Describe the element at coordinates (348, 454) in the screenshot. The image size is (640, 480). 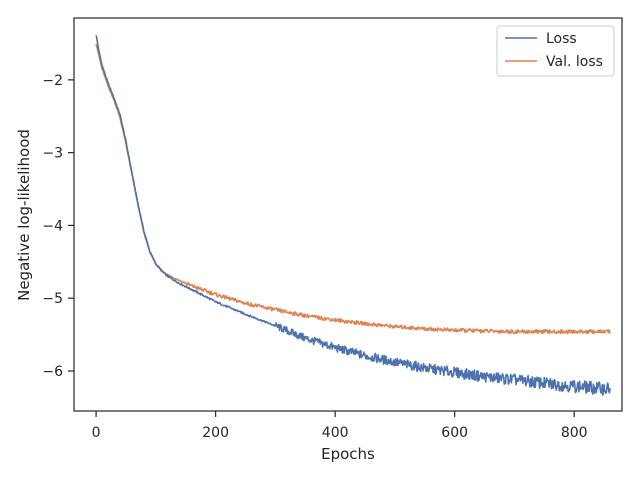
I see `x-axis-label: Epochs` at that location.